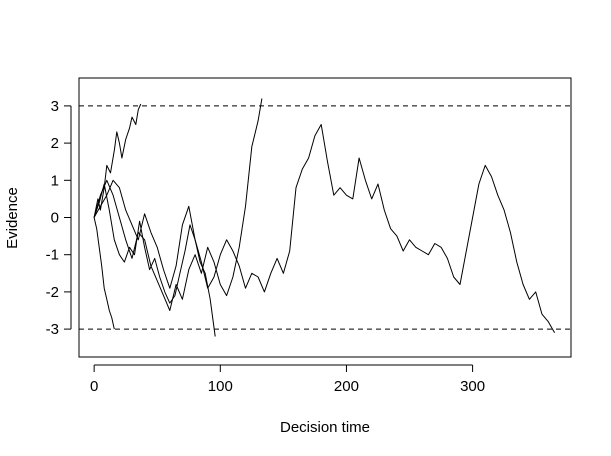 This screenshot has height=456, width=611. I want to click on y-axis-label: Evidence, so click(12, 218).